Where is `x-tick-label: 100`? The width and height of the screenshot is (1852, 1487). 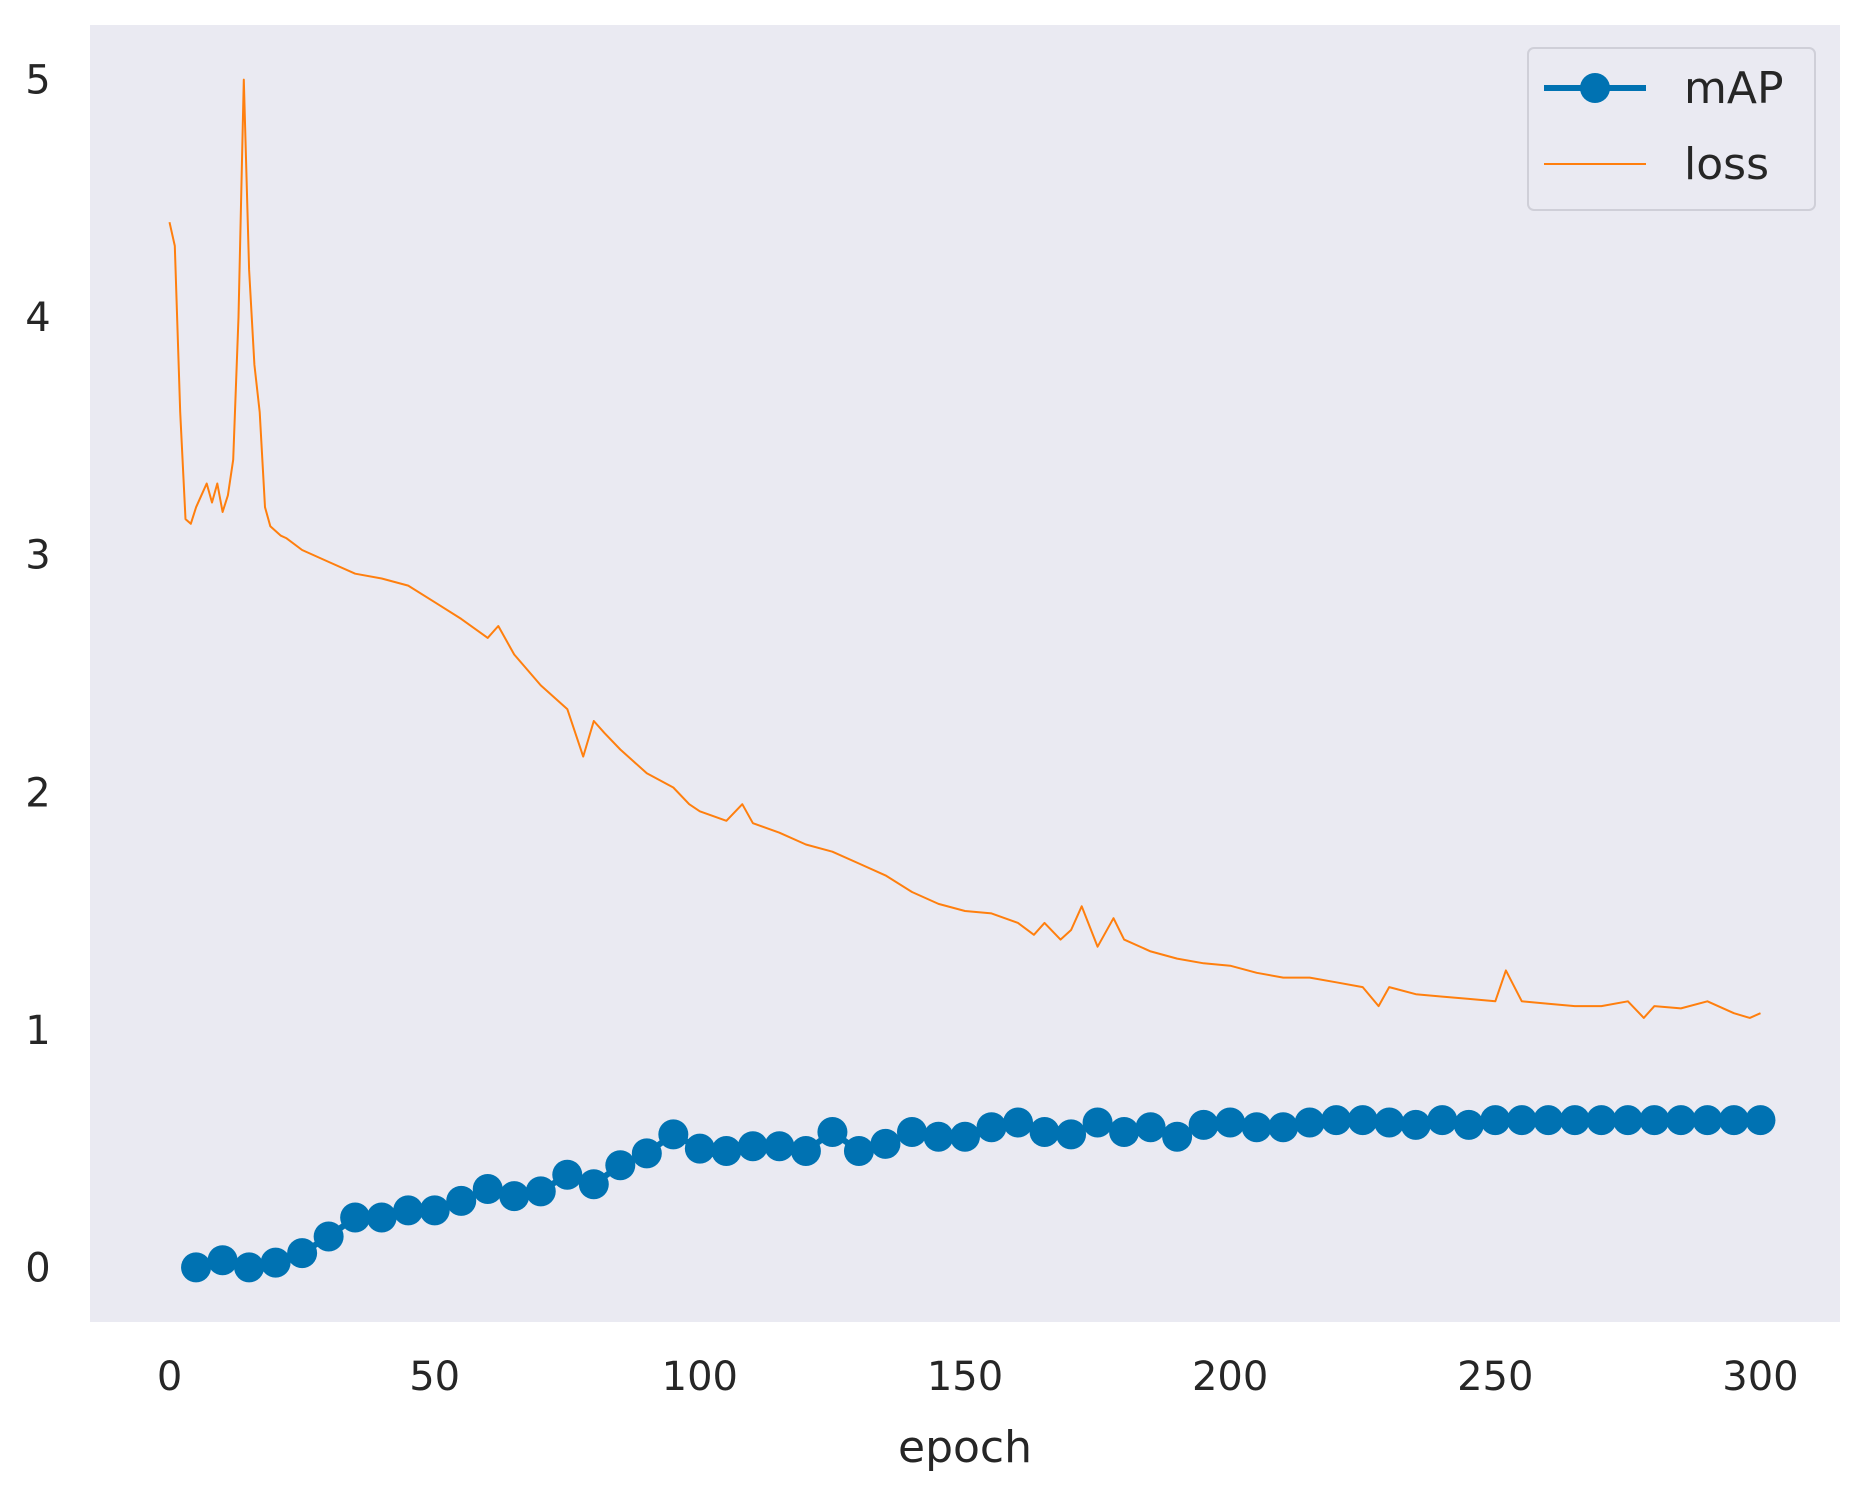
x-tick-label: 100 is located at coordinates (700, 1377).